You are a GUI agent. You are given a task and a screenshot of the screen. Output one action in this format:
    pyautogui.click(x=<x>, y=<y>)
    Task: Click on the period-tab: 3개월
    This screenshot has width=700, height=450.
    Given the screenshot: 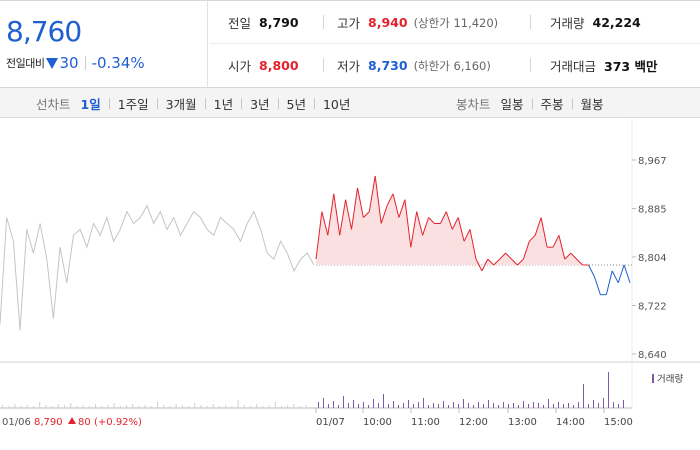 What is the action you would take?
    pyautogui.click(x=181, y=104)
    